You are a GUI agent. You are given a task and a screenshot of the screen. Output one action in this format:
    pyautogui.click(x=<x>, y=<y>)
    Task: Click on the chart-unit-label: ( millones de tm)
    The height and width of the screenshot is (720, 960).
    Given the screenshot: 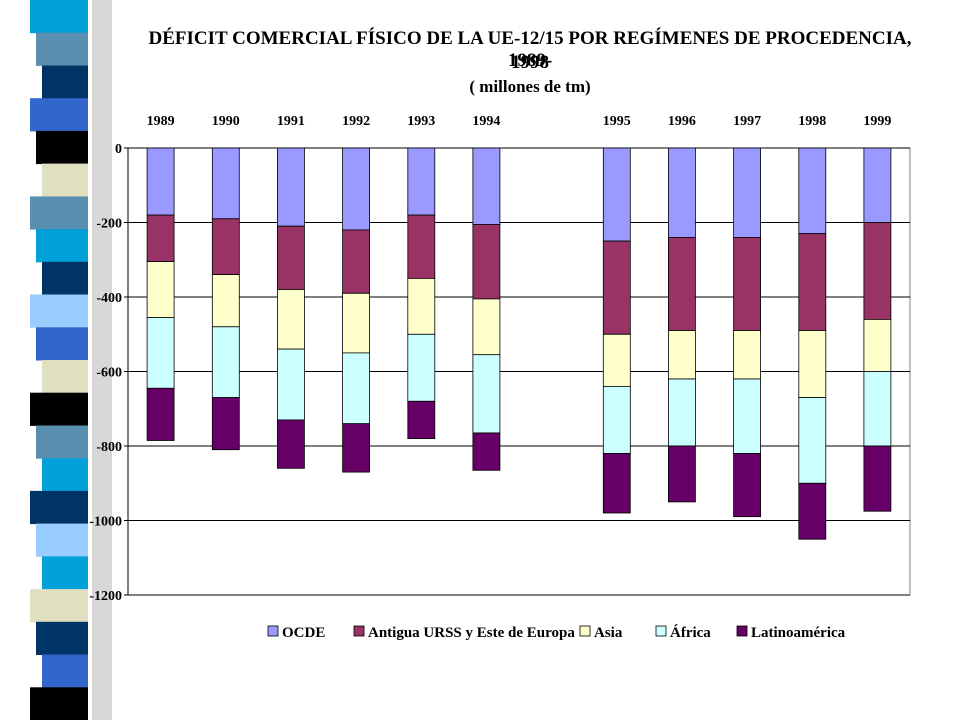 What is the action you would take?
    pyautogui.click(x=530, y=86)
    